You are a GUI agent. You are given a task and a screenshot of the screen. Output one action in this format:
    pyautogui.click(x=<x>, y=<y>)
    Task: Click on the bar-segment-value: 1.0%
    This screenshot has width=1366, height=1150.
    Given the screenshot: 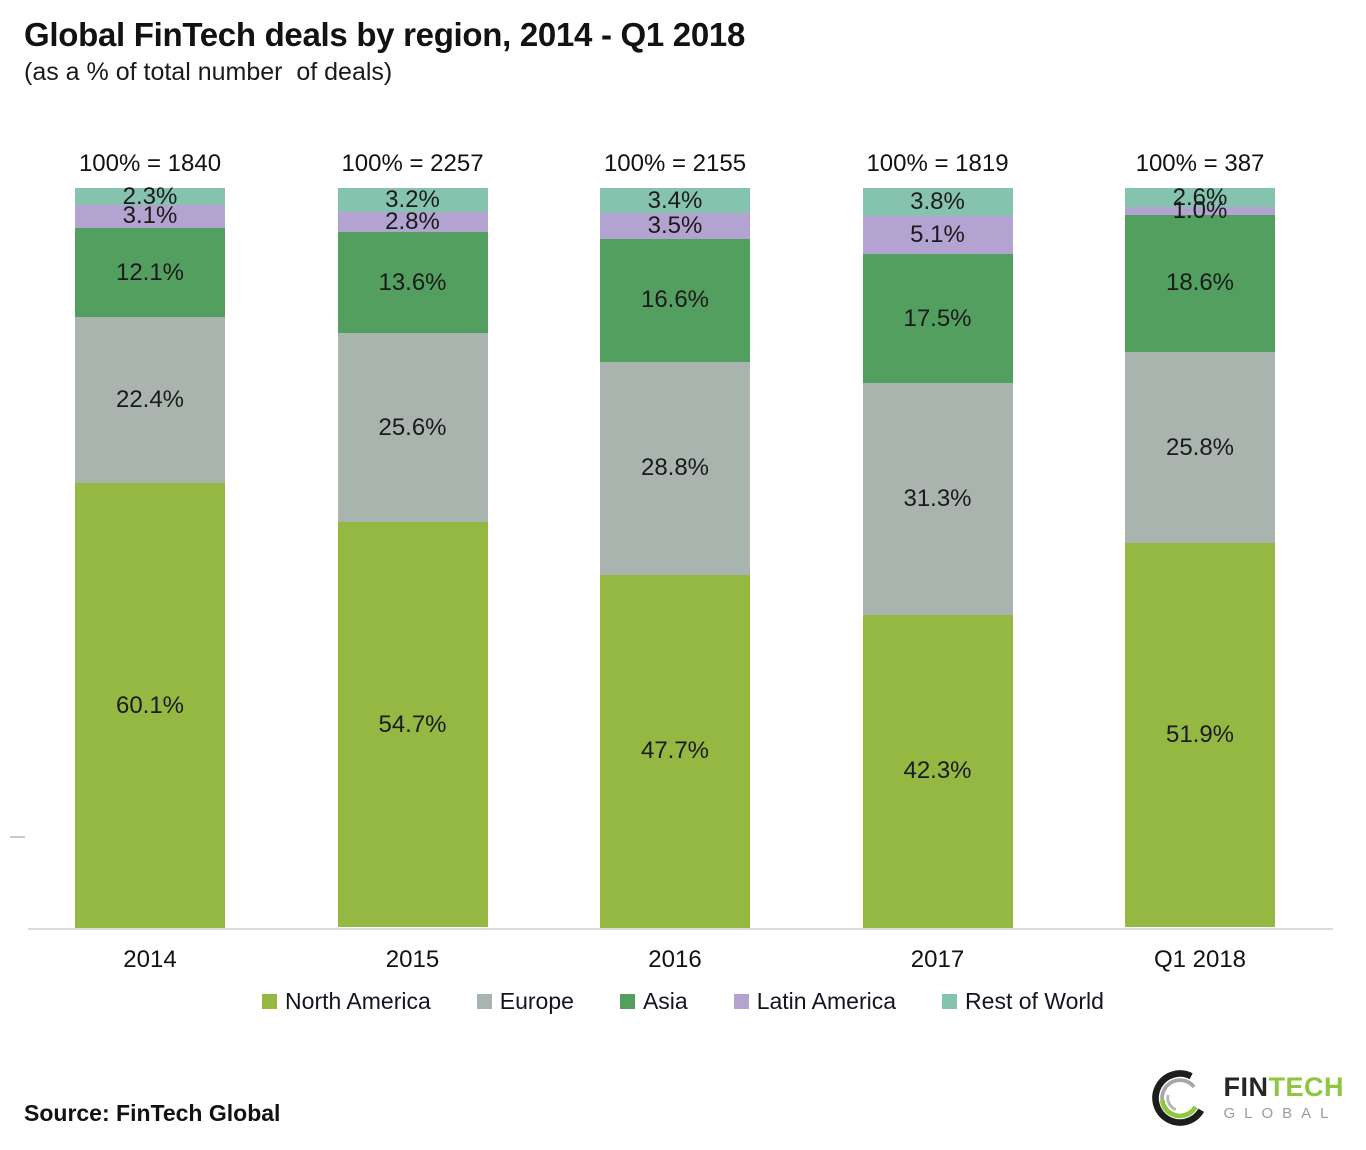 What is the action you would take?
    pyautogui.click(x=1200, y=210)
    